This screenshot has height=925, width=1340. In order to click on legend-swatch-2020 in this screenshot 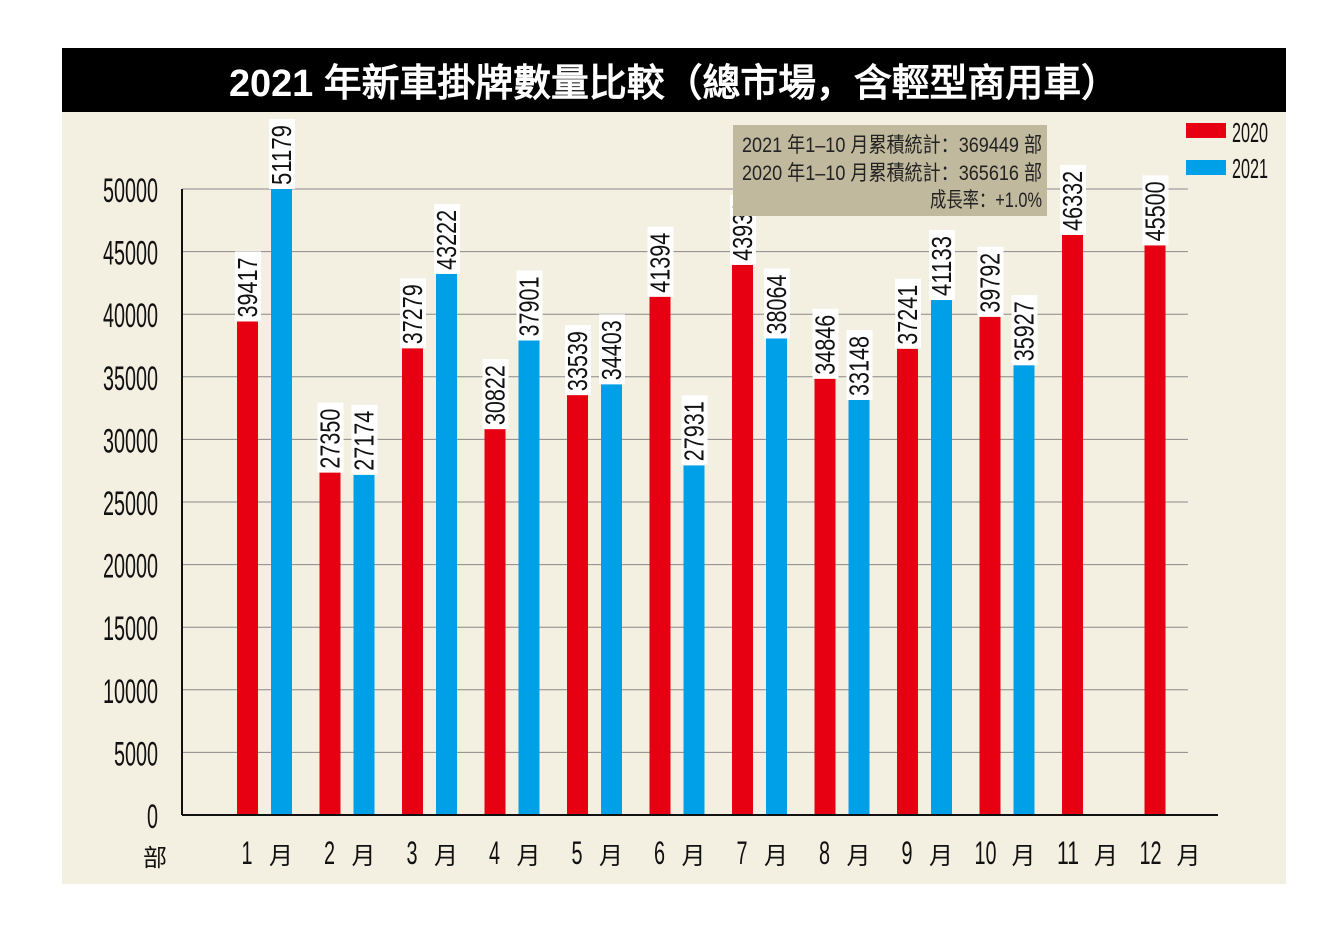, I will do `click(1206, 130)`.